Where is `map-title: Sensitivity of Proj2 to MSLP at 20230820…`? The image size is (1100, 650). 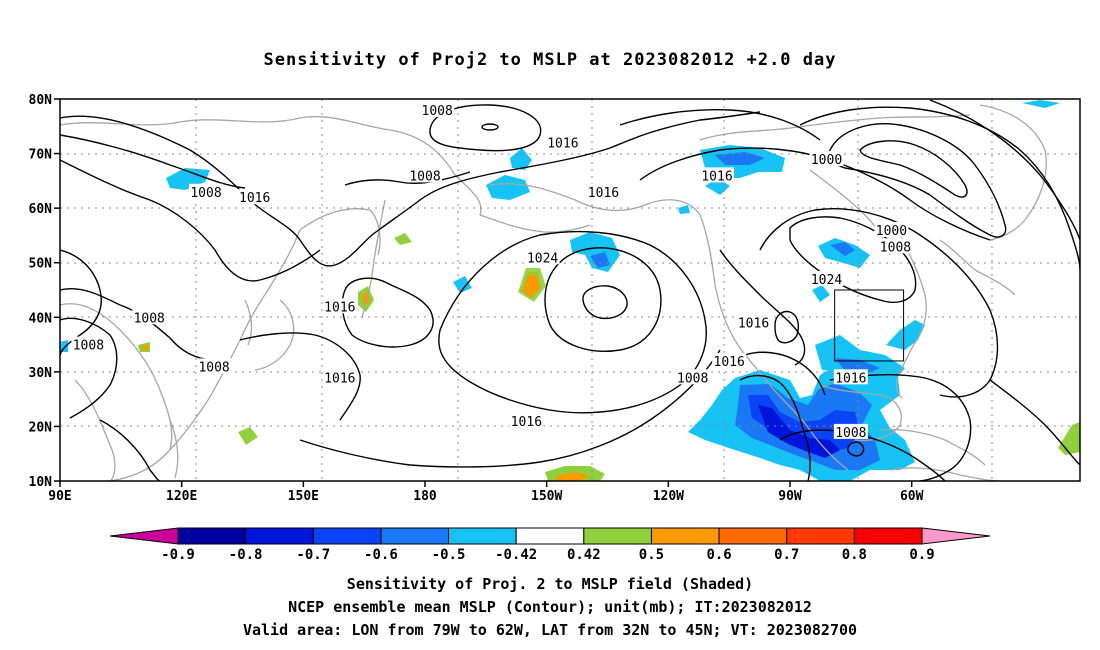 map-title: Sensitivity of Proj2 to MSLP at 20230820… is located at coordinates (550, 60).